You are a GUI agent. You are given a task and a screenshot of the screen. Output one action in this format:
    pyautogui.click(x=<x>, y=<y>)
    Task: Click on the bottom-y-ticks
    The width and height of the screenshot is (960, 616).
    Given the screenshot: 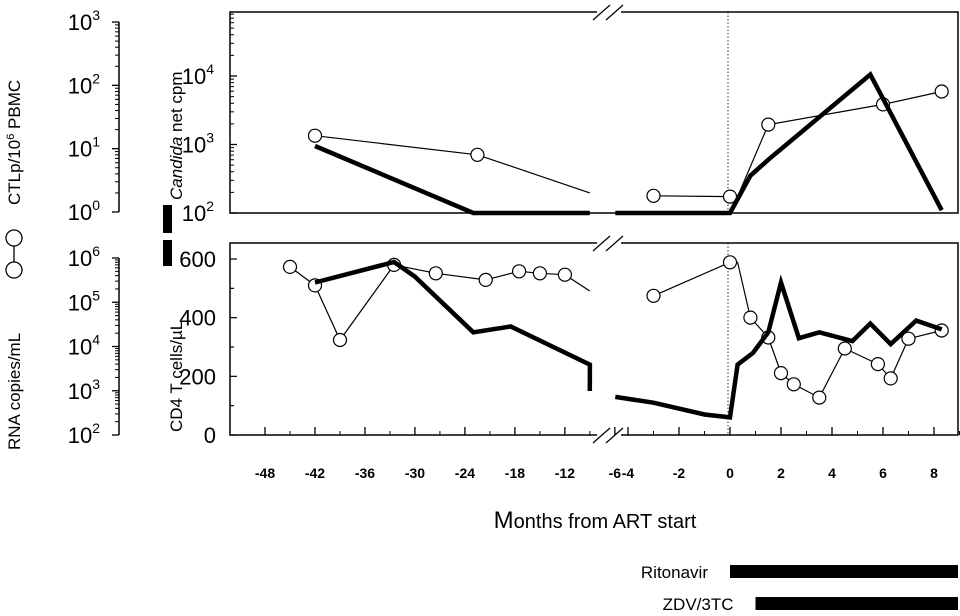 What is the action you would take?
    pyautogui.click(x=233, y=347)
    